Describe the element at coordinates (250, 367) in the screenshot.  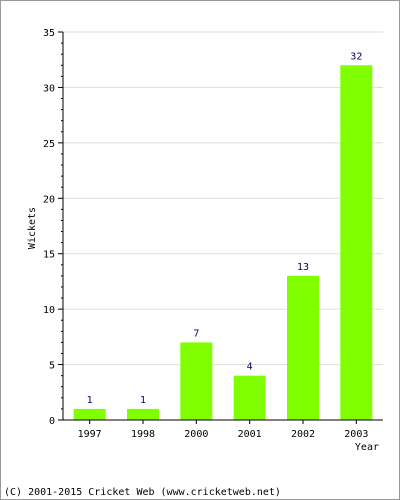
I see `bar-value-label: 4` at that location.